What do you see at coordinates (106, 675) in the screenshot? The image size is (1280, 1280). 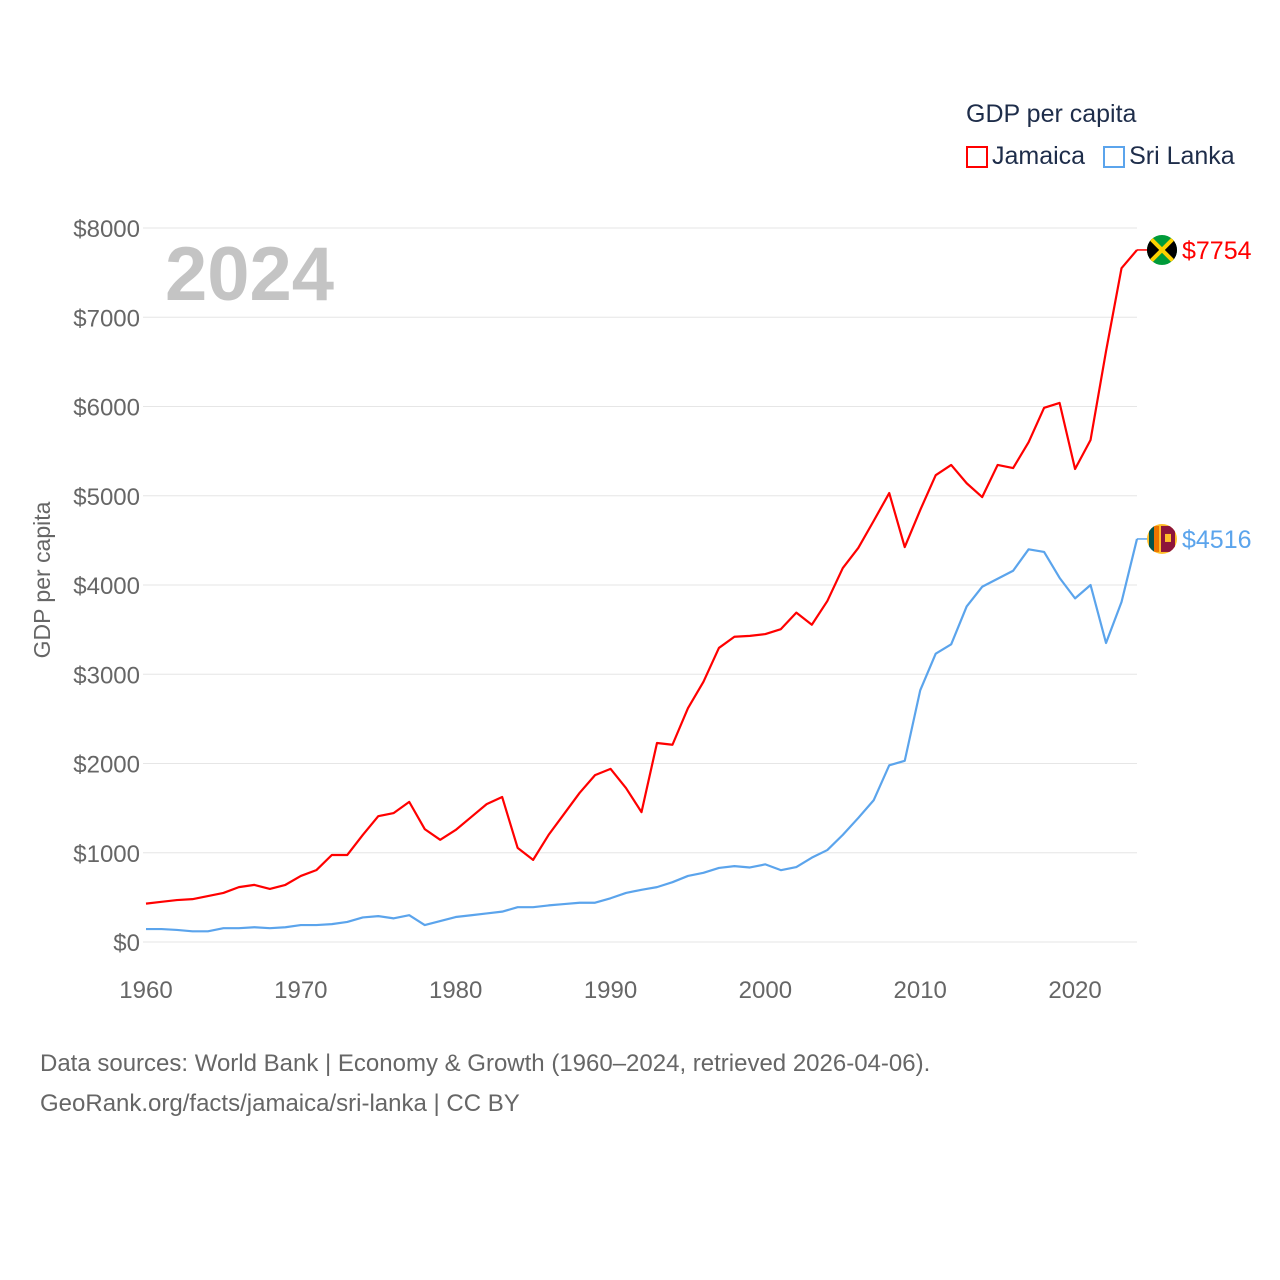 I see `y-tick-label: $3000` at bounding box center [106, 675].